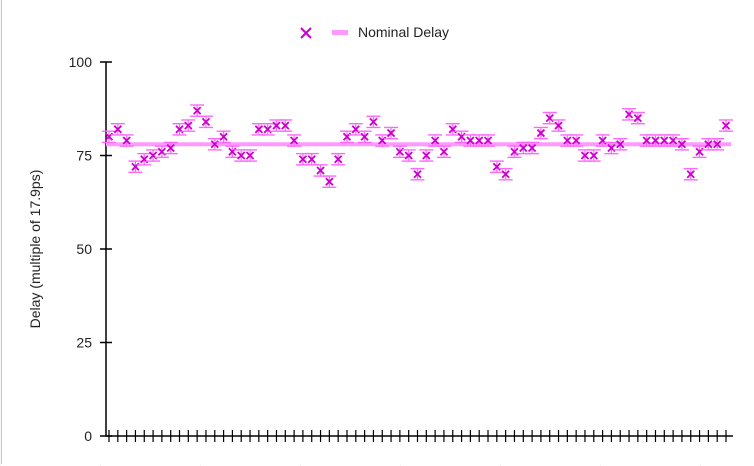 This screenshot has width=754, height=466. Describe the element at coordinates (81, 62) in the screenshot. I see `y-tick-label: 100` at that location.